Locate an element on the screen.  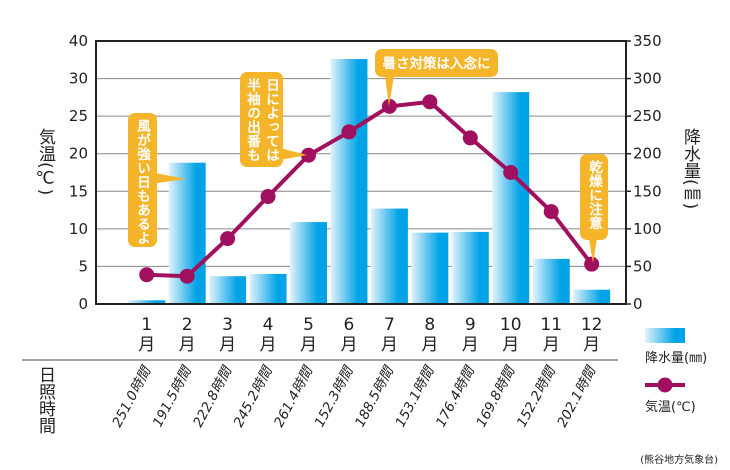
sunshine-value: 202.1時間 is located at coordinates (577, 396).